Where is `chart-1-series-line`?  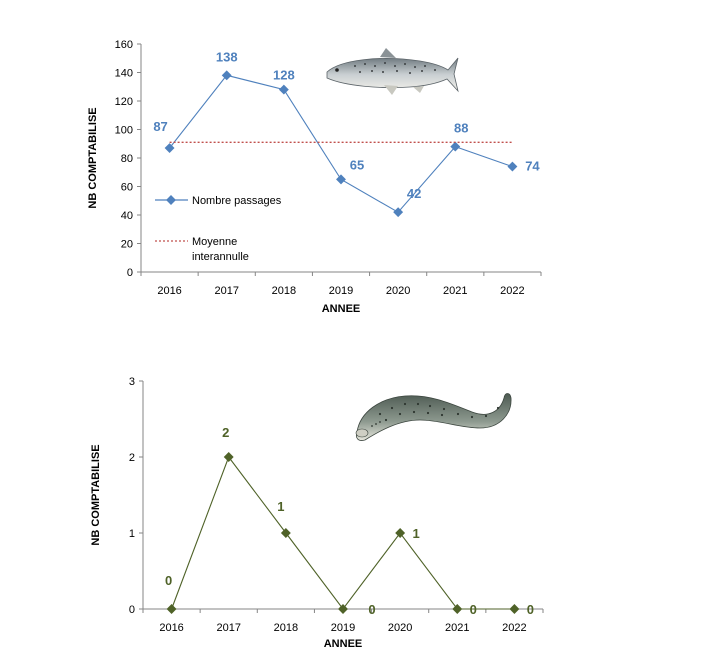
chart-1-series-line is located at coordinates (341, 143).